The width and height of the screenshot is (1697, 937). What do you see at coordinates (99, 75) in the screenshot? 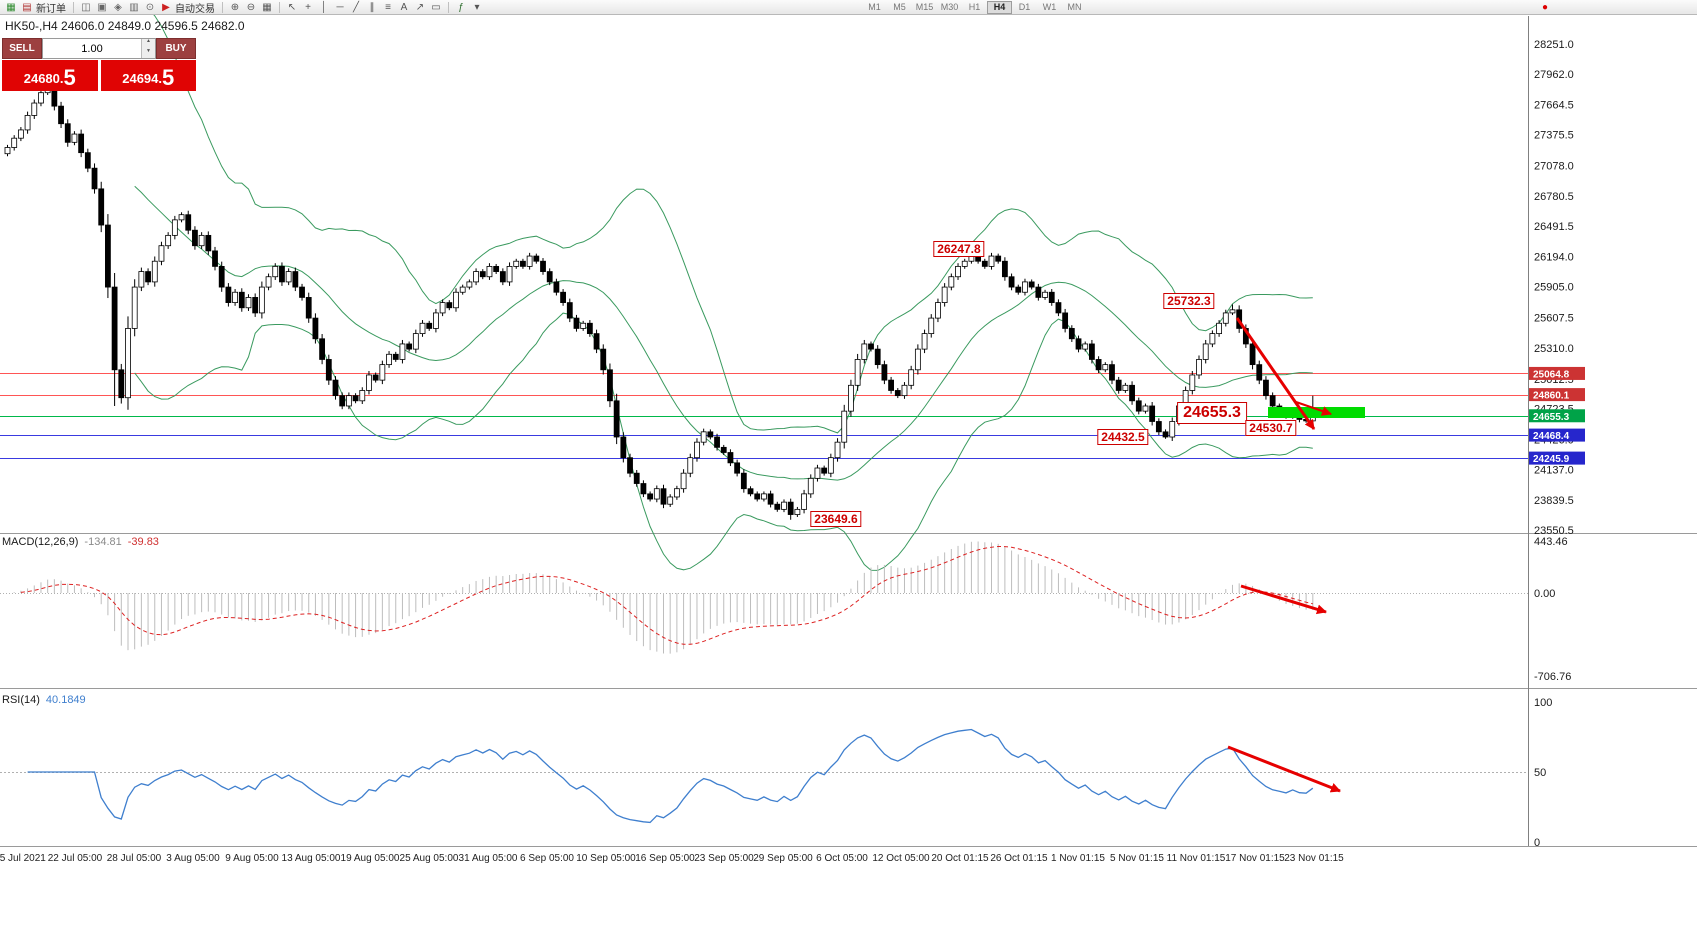
I see `order-prices-row: 24680. 5 24694. 5` at bounding box center [99, 75].